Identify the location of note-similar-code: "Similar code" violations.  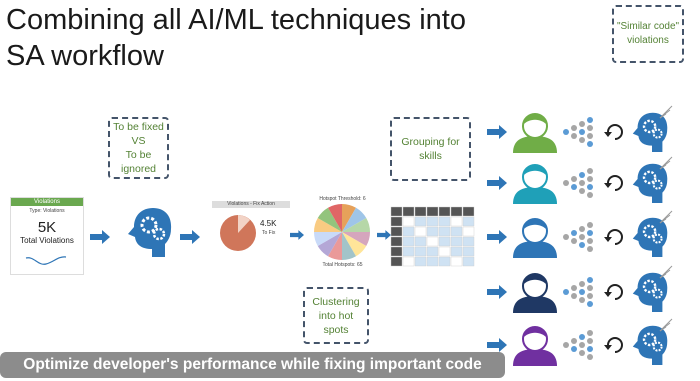
(648, 34).